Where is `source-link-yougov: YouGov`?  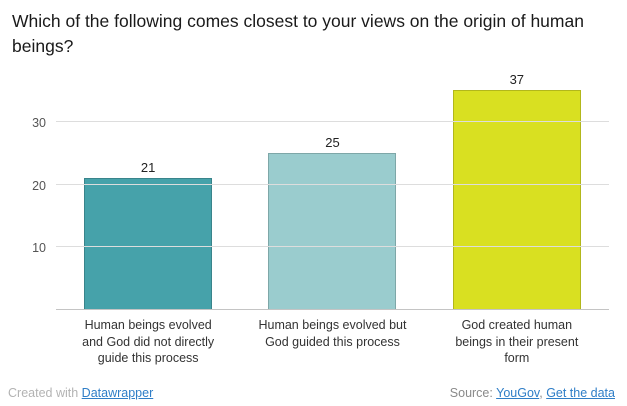
source-link-yougov: YouGov is located at coordinates (518, 393).